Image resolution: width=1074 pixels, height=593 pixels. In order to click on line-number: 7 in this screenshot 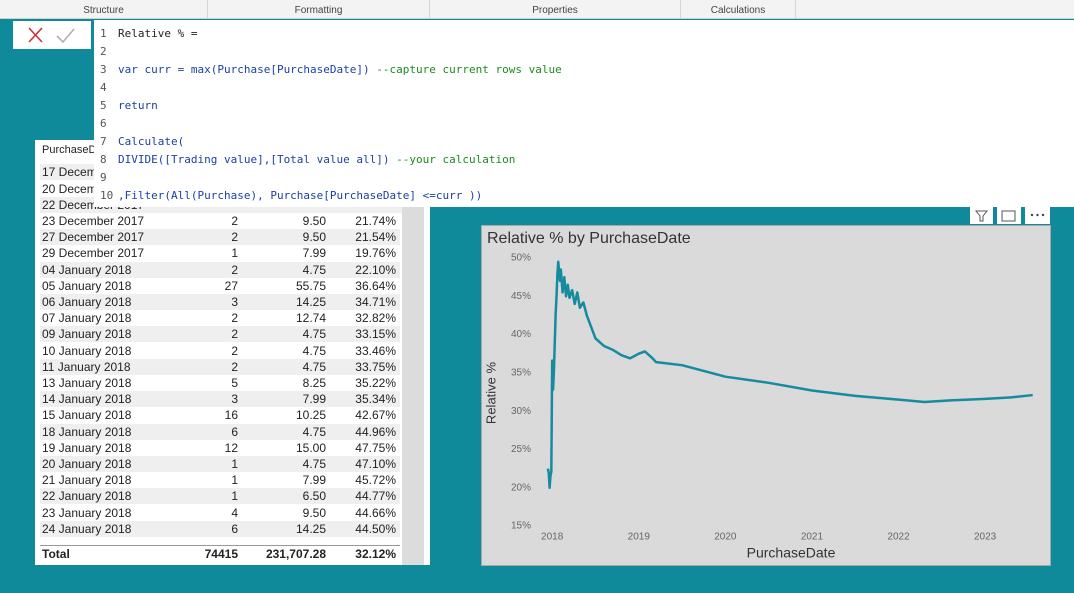, I will do `click(103, 141)`.